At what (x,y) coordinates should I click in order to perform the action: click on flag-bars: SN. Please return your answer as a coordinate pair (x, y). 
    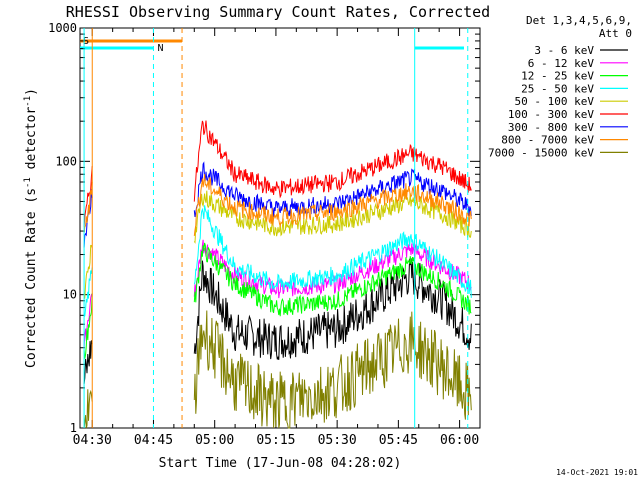
    Looking at the image, I should click on (272, 45).